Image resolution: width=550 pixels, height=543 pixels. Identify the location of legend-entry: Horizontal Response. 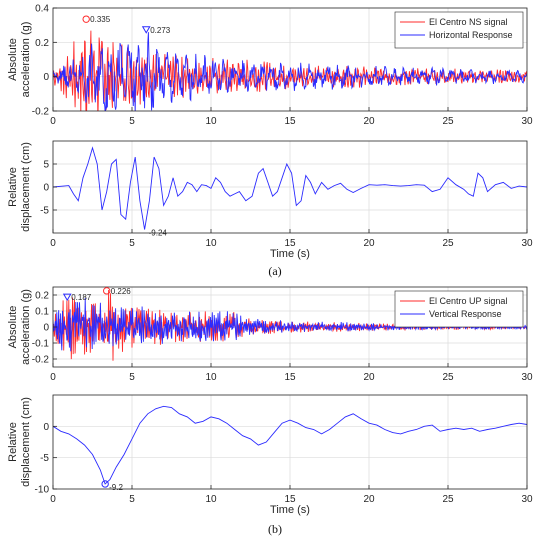
(471, 35).